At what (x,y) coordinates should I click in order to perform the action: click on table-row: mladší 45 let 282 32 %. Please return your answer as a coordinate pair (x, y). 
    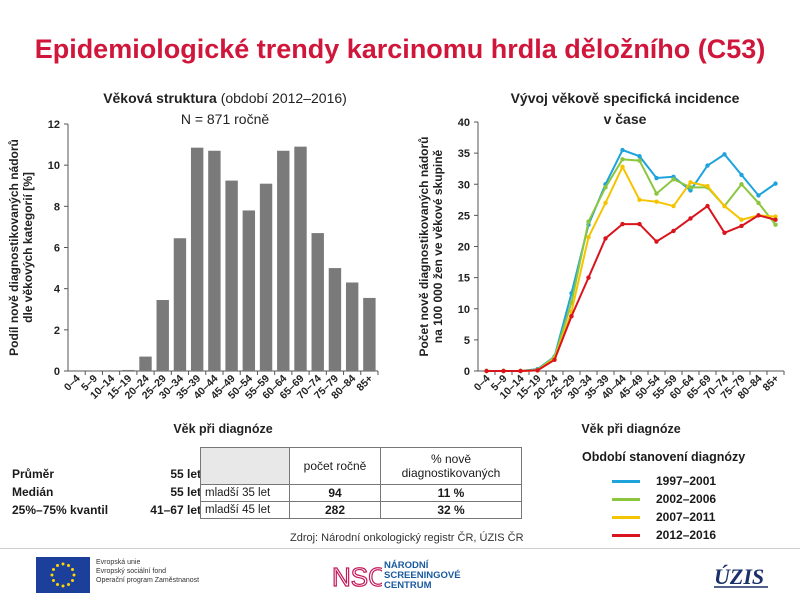
    Looking at the image, I should click on (361, 510).